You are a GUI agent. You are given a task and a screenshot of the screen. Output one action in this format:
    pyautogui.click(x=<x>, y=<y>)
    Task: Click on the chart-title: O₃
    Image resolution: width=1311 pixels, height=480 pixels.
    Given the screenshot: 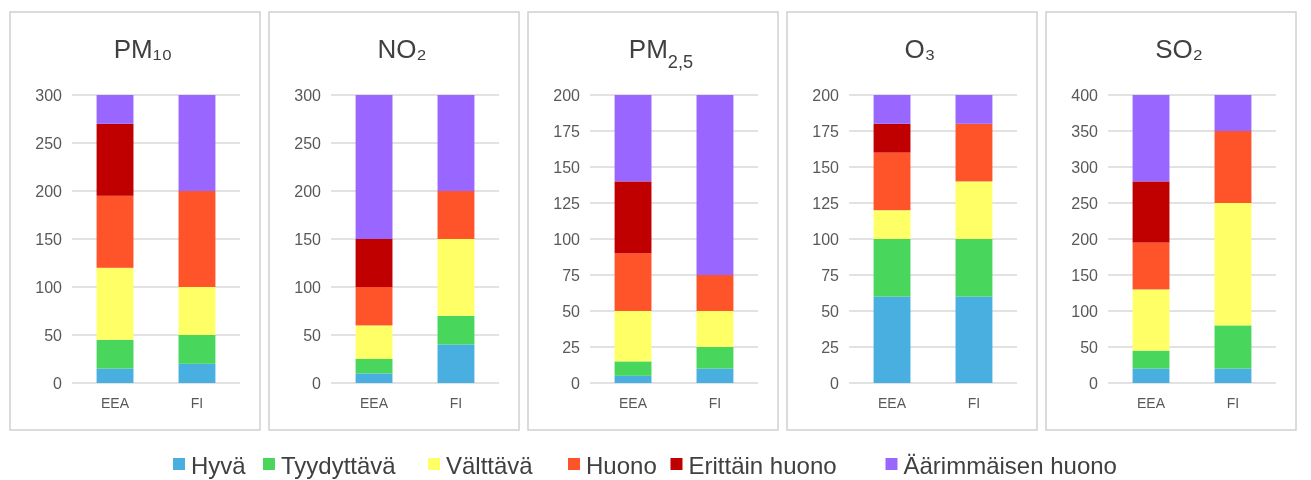 What is the action you would take?
    pyautogui.click(x=920, y=49)
    